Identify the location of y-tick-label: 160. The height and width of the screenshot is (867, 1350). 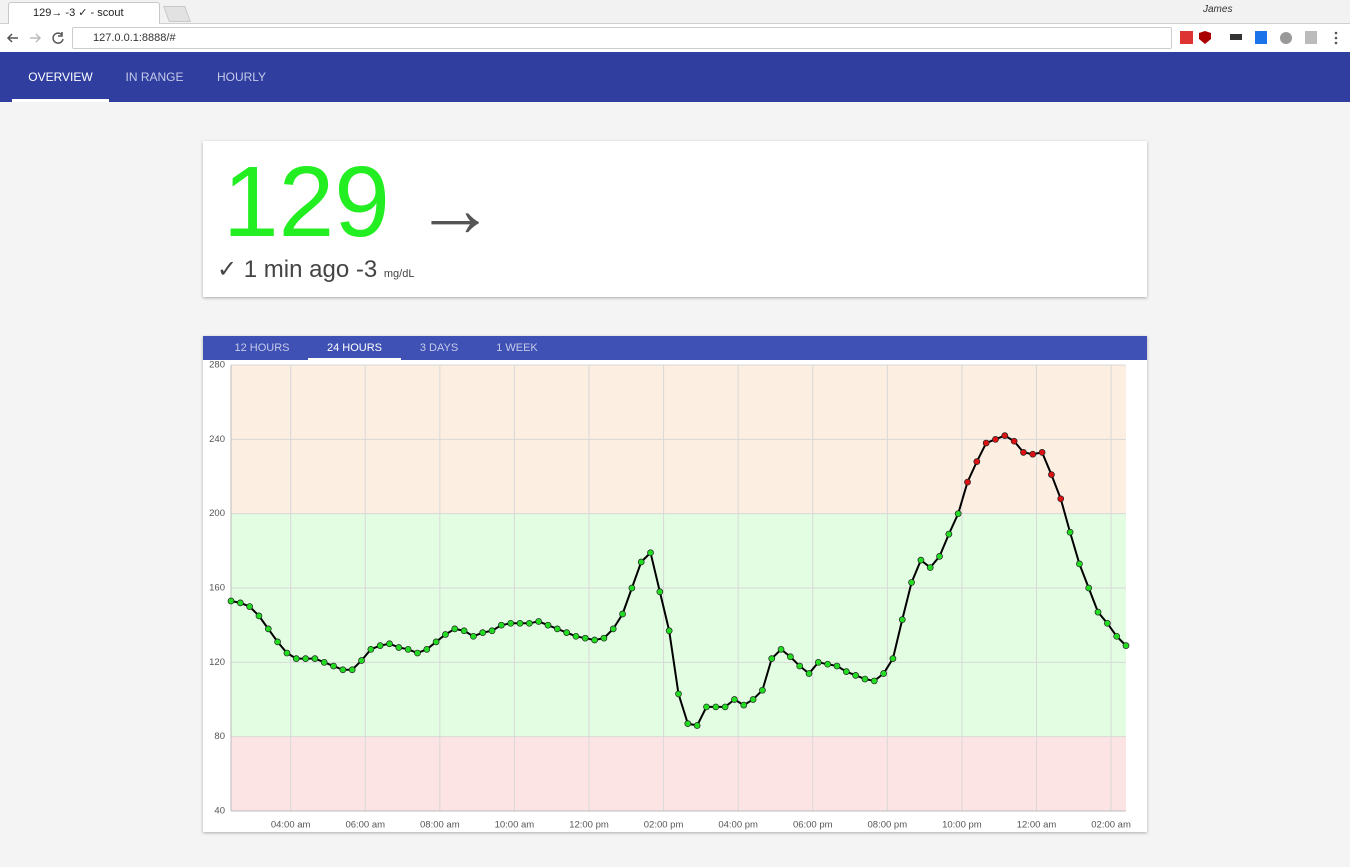
(217, 588).